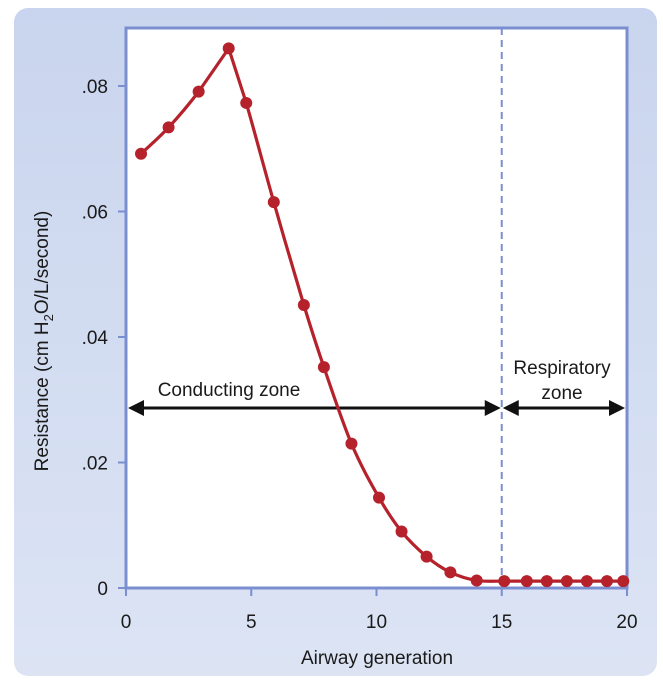  Describe the element at coordinates (42, 263) in the screenshot. I see `y-axis-label-suffix: O/L/second)` at that location.